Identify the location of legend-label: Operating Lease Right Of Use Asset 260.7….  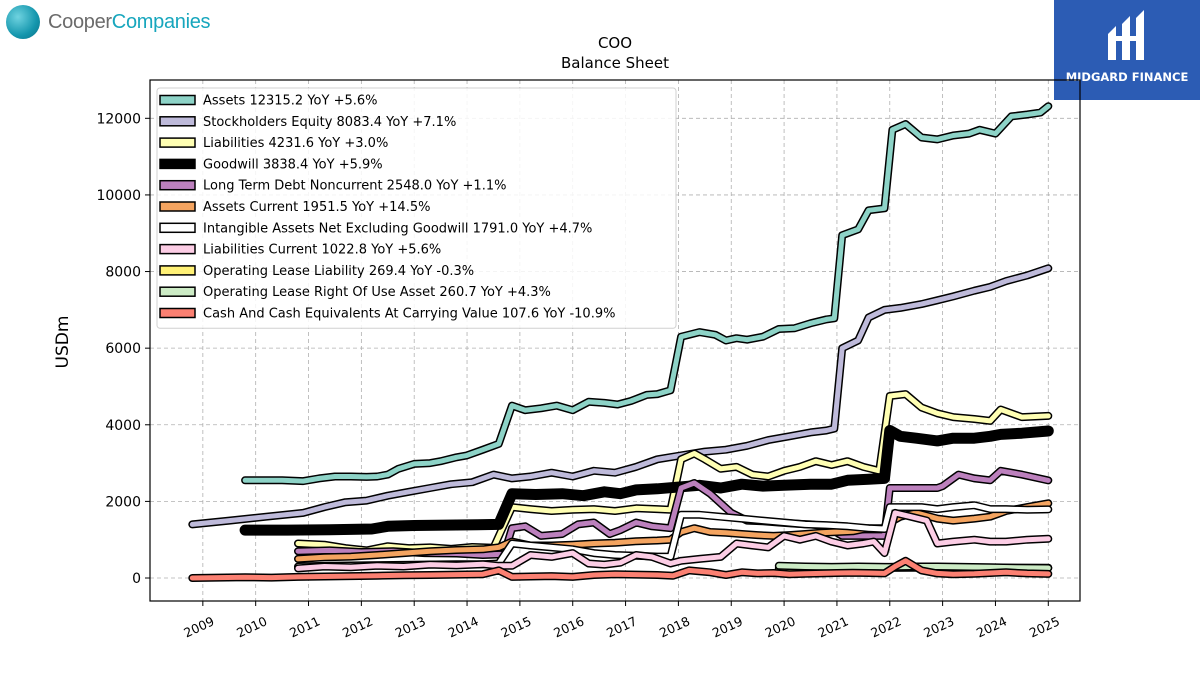
(377, 292).